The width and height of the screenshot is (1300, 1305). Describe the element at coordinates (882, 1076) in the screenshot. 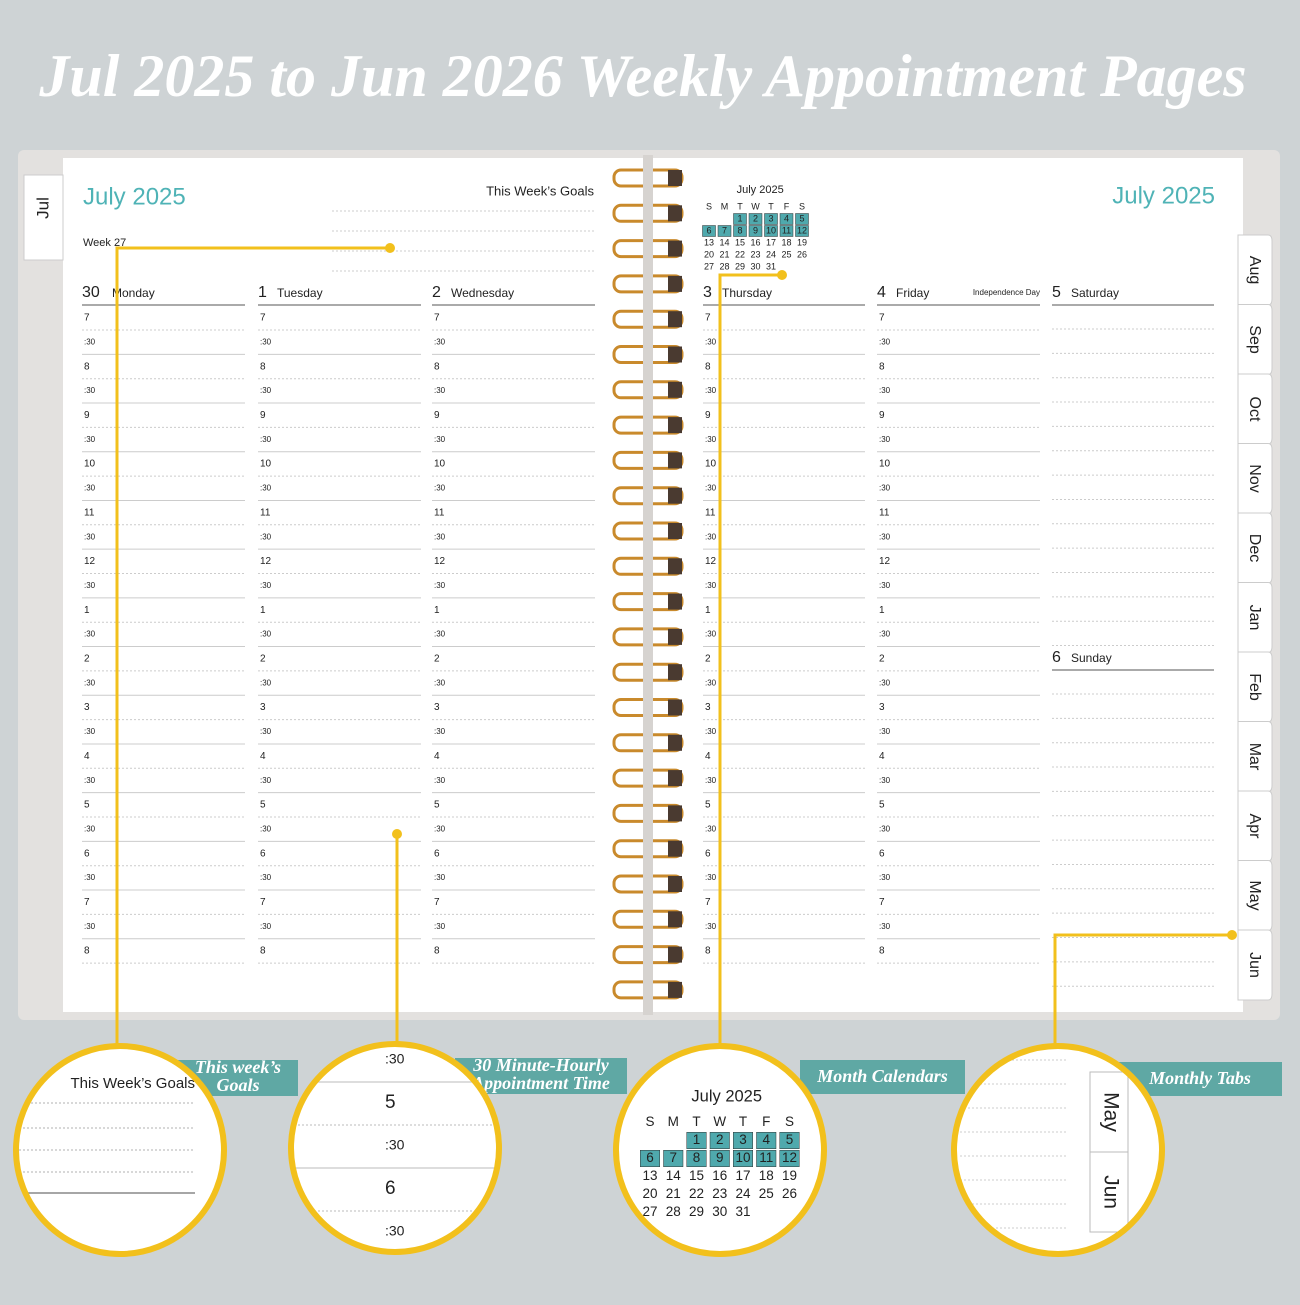

I see `callout-label: Month Calendars` at that location.